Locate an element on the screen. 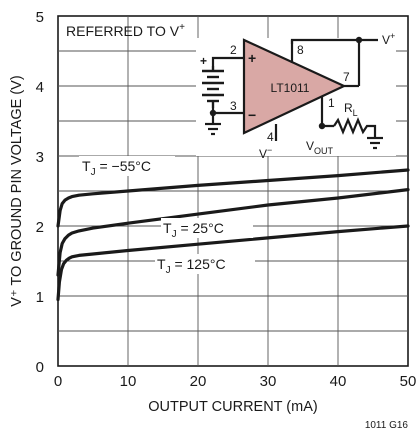 The image size is (418, 432). x-tick-labels: 0 10 20 30 40 50 is located at coordinates (235, 381).